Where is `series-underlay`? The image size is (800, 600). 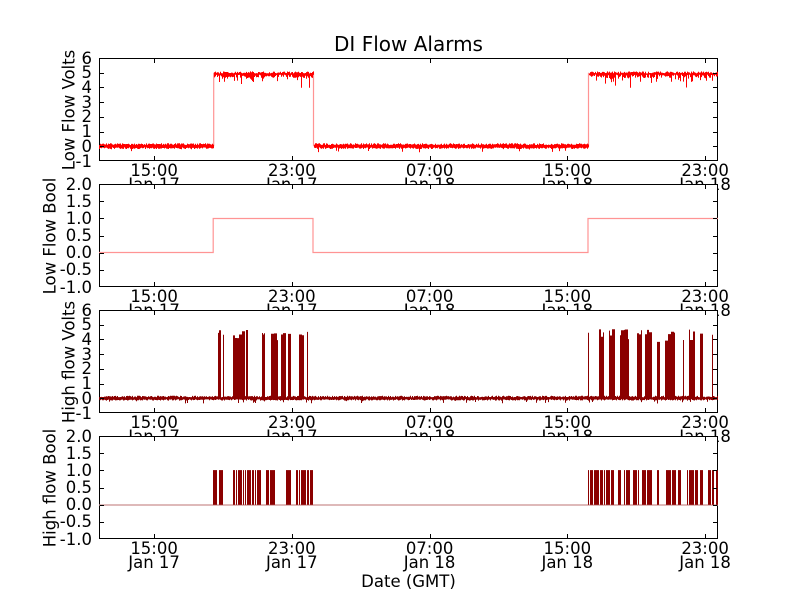
series-underlay is located at coordinates (401, 109).